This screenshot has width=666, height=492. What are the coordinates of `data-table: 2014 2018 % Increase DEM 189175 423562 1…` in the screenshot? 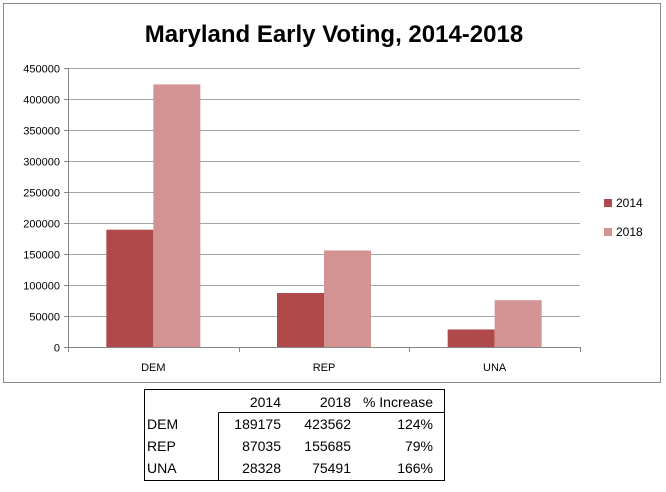 It's located at (290, 435).